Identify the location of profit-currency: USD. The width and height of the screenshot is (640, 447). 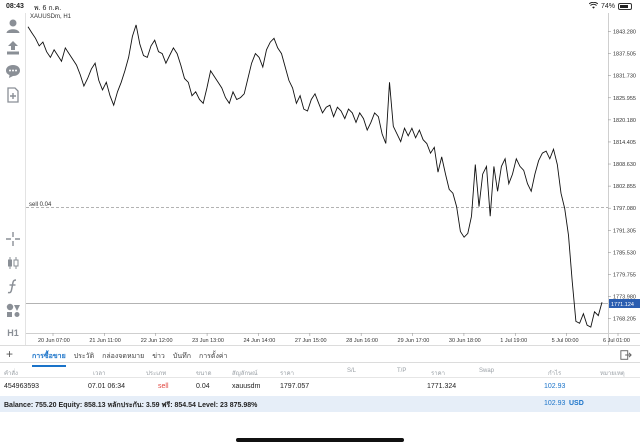
(576, 403).